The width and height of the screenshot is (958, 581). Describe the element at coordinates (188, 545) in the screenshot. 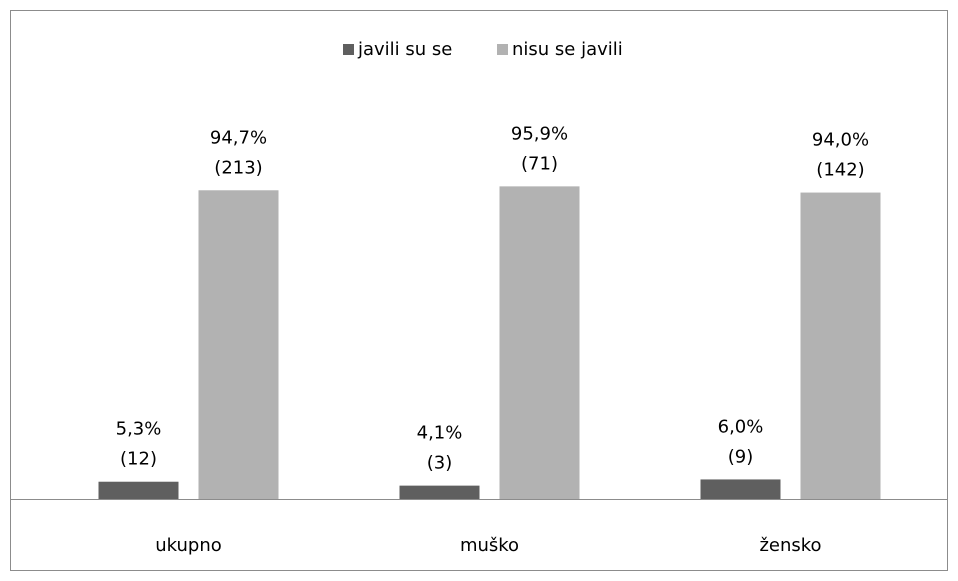

I see `x-tick-label: ukupno` at that location.